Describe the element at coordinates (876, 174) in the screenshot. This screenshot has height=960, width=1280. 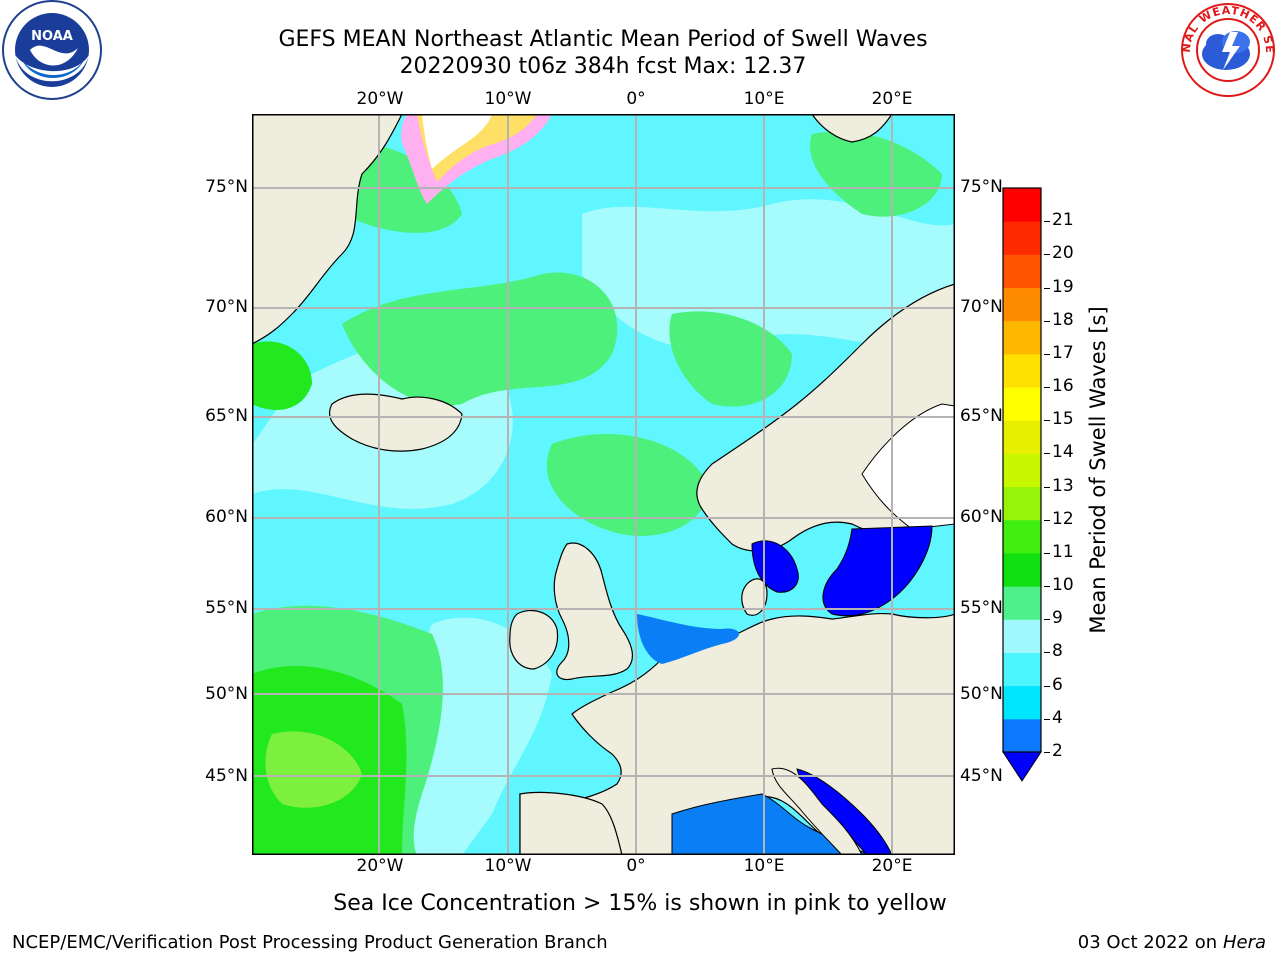
I see `swell-zone-green-barents` at that location.